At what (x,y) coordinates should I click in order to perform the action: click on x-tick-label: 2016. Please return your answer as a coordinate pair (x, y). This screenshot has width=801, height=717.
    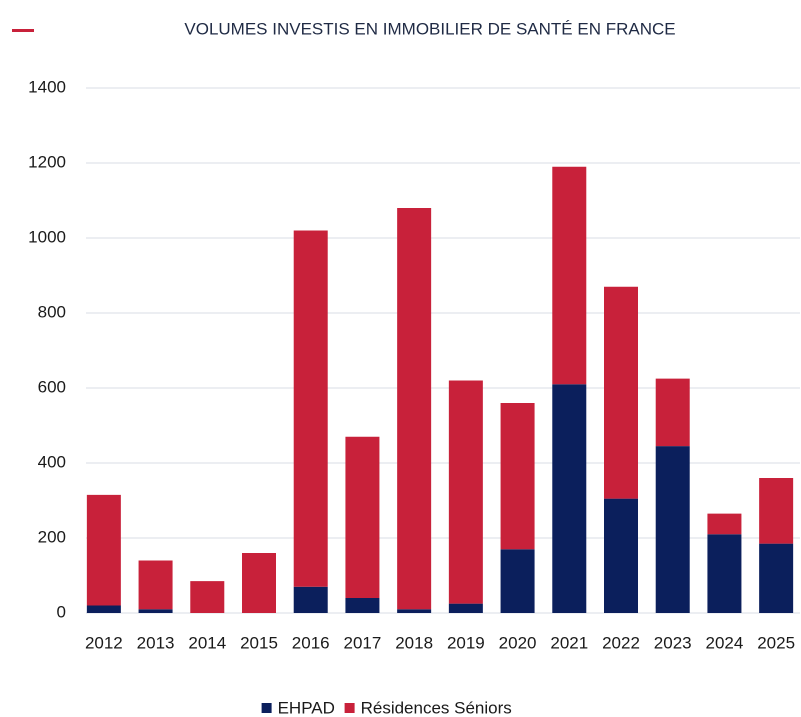
    Looking at the image, I should click on (311, 642).